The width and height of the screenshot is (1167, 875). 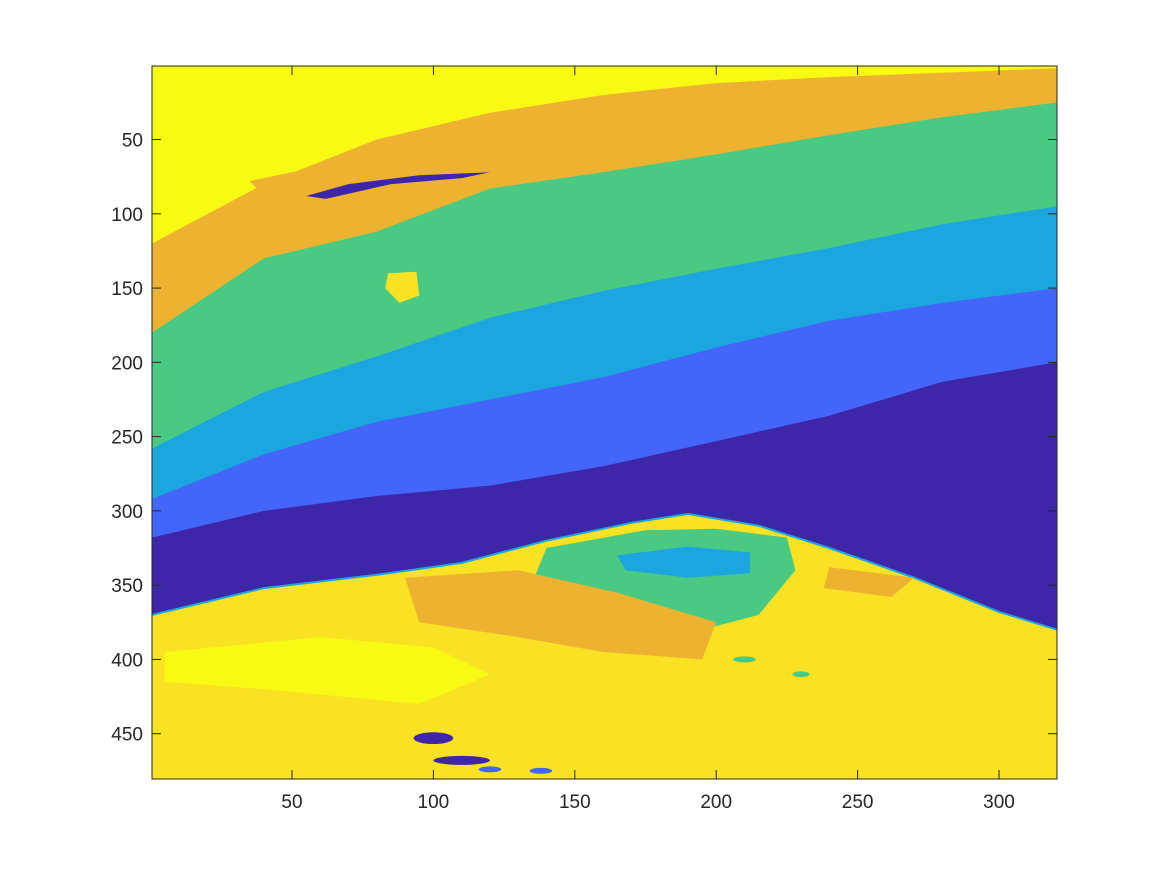 I want to click on x-tick-label: 100, so click(x=434, y=802).